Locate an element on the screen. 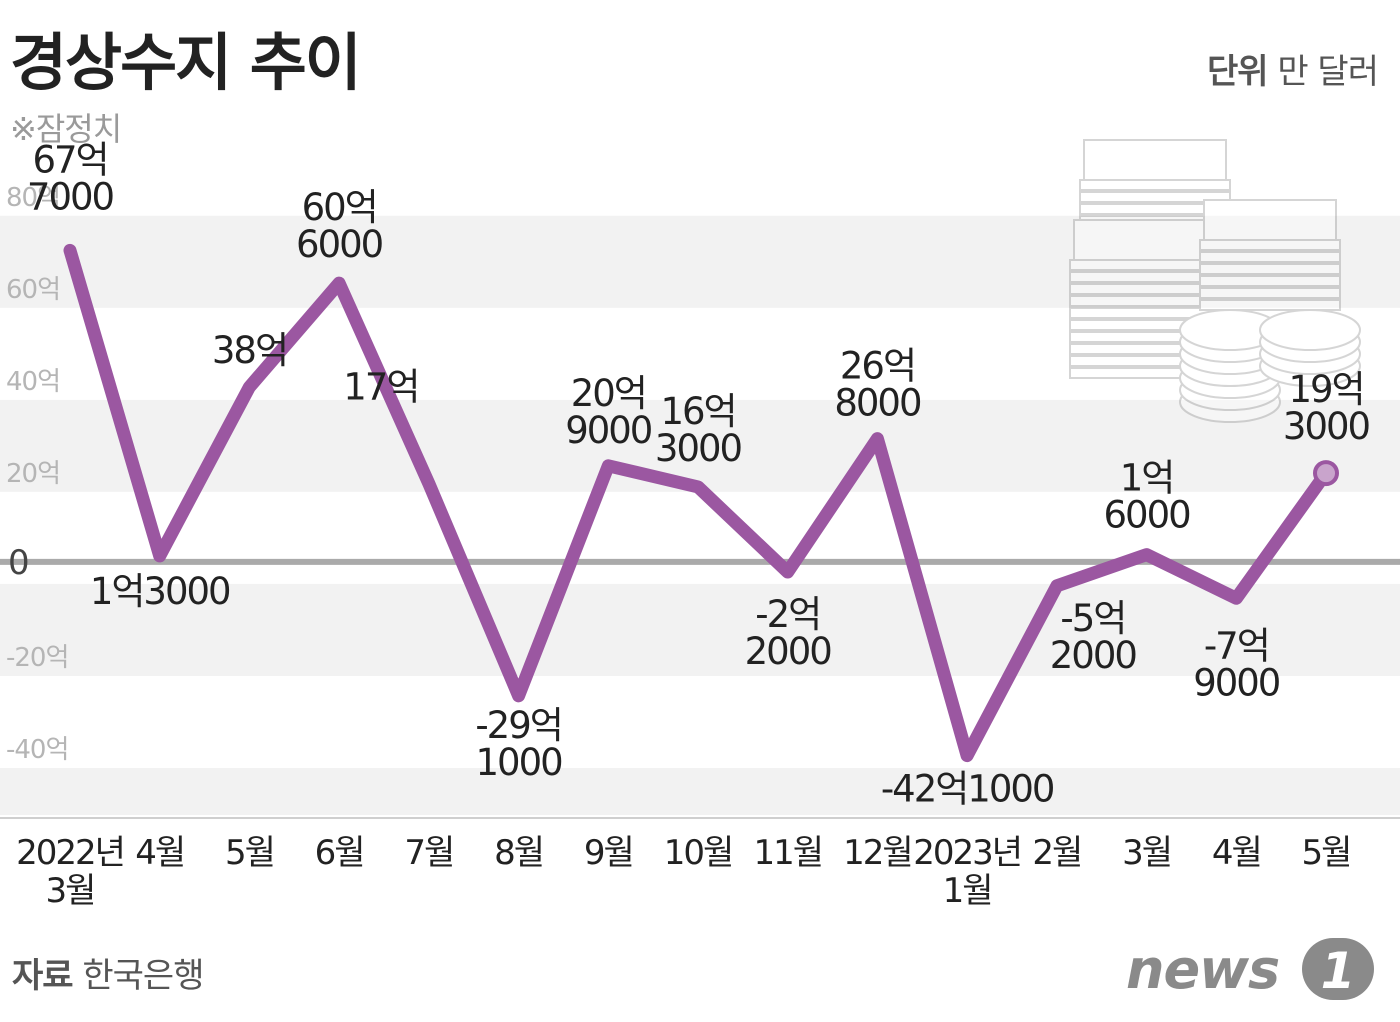 The image size is (1400, 1022). x-tick-line: 2월 is located at coordinates (1056, 853).